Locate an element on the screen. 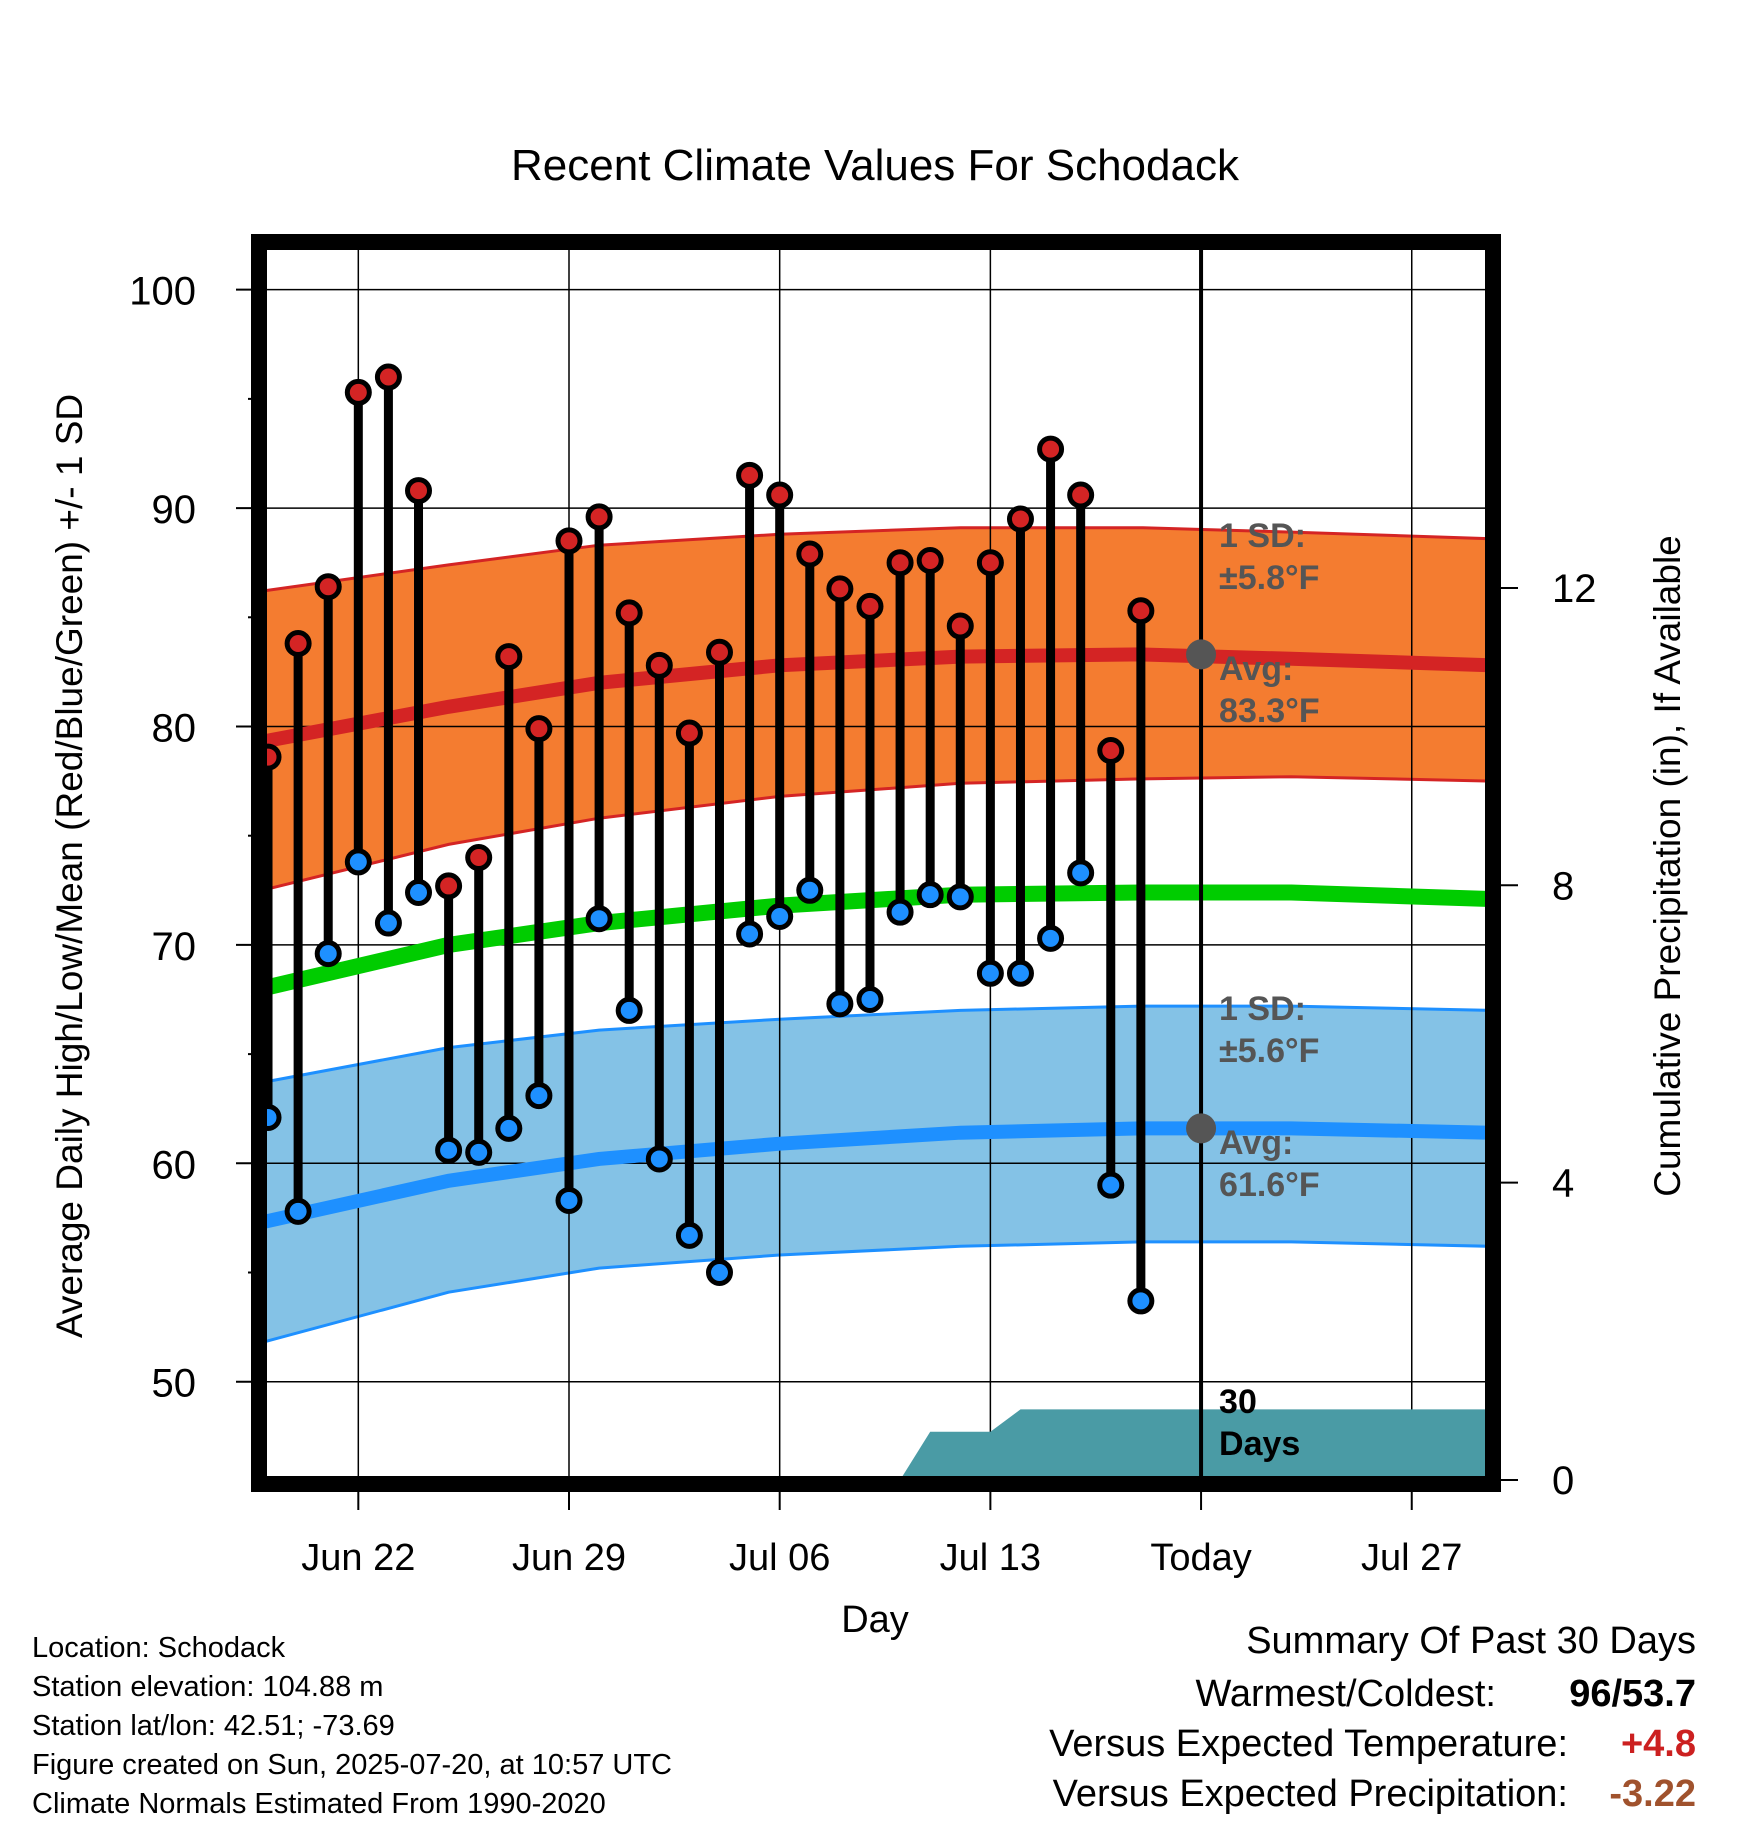 Image resolution: width=1748 pixels, height=1828 pixels. x-tick-label-43: Jul 13 is located at coordinates (990, 1558).